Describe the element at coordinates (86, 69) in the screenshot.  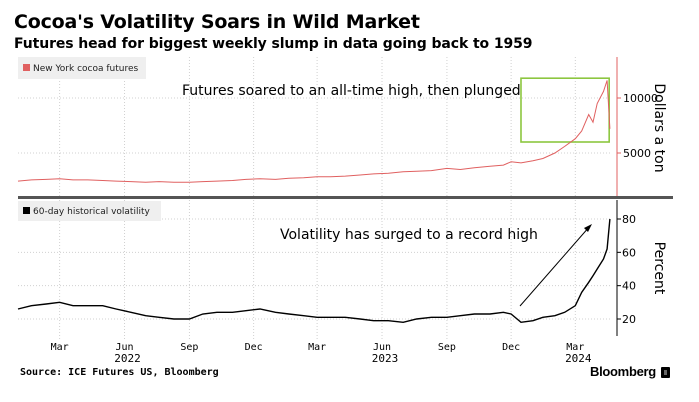
I see `legend-futures-label: New York cocoa futures` at that location.